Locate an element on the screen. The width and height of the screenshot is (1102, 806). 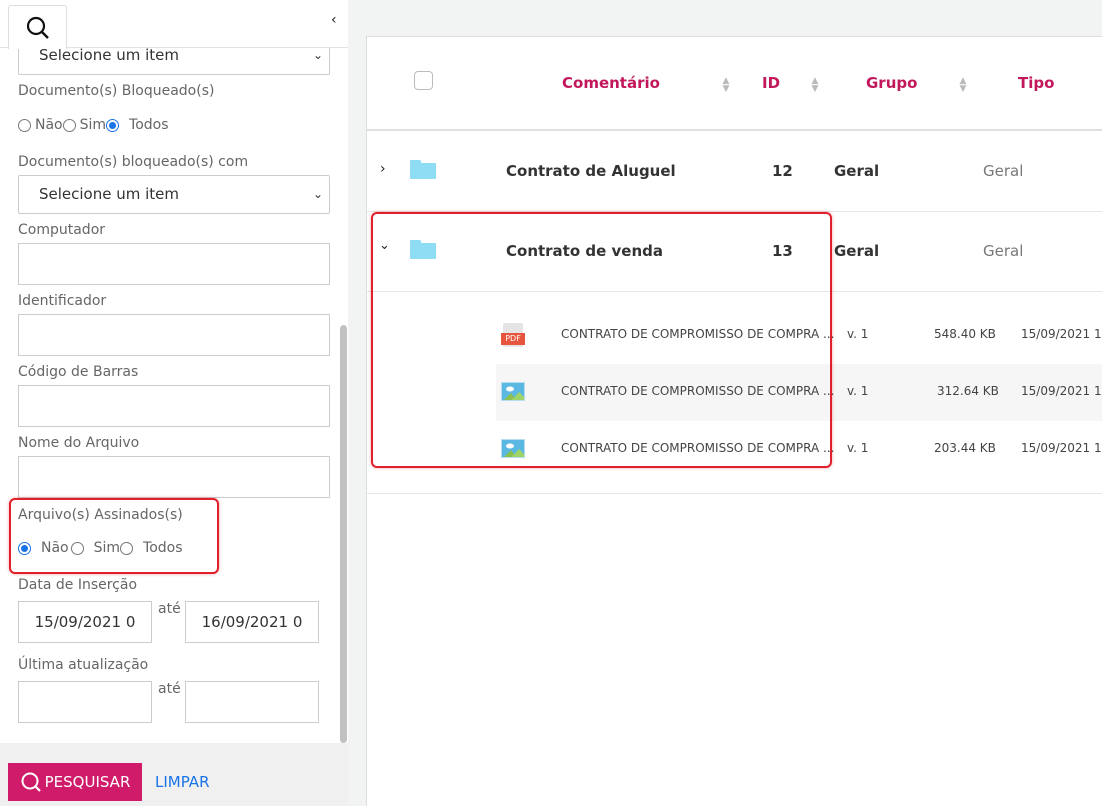
blocked-with-label: Documento(s) bloqueado(s) com is located at coordinates (133, 162).